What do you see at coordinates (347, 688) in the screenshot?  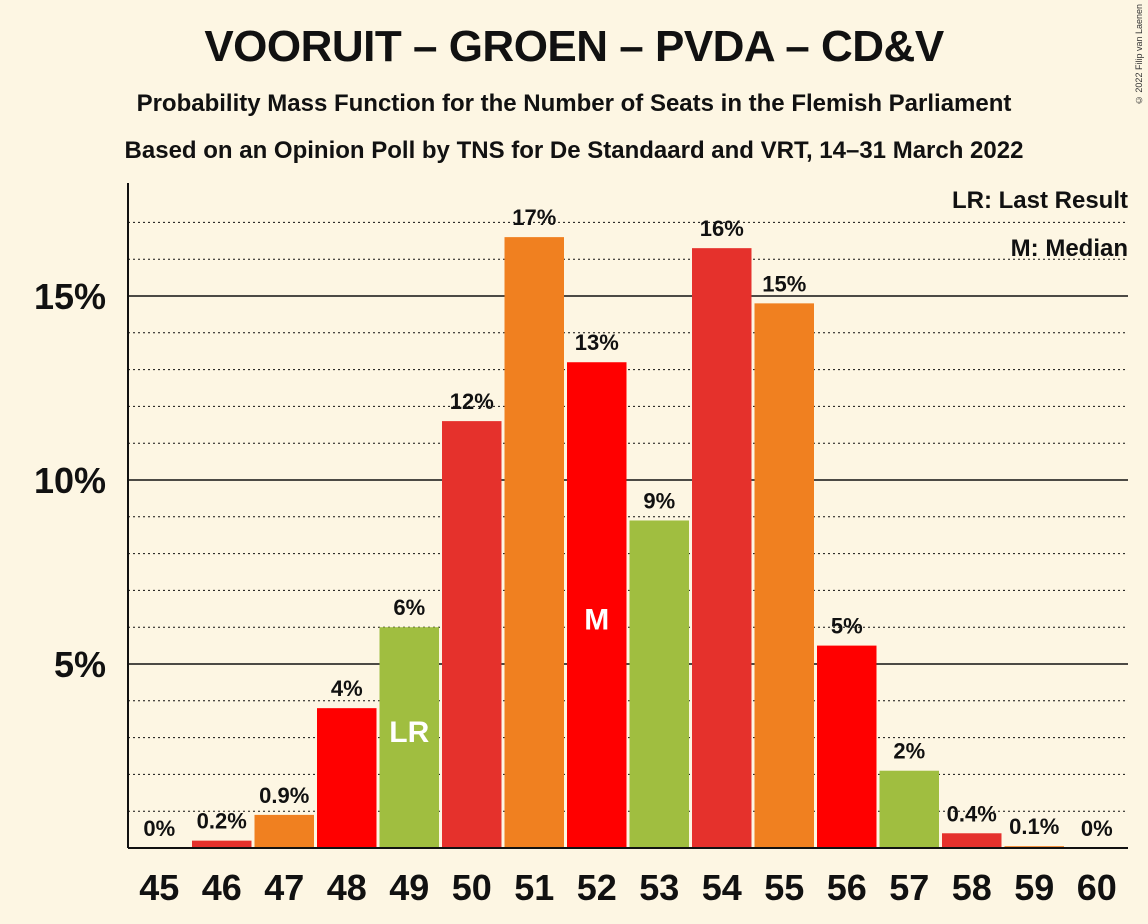 I see `data-label-48: 4%` at bounding box center [347, 688].